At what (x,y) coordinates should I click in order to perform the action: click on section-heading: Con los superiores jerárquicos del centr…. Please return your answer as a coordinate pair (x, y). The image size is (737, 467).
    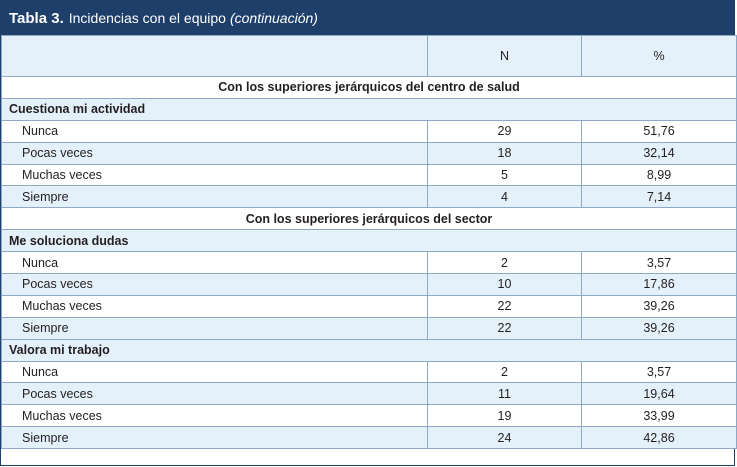
    Looking at the image, I should click on (369, 87).